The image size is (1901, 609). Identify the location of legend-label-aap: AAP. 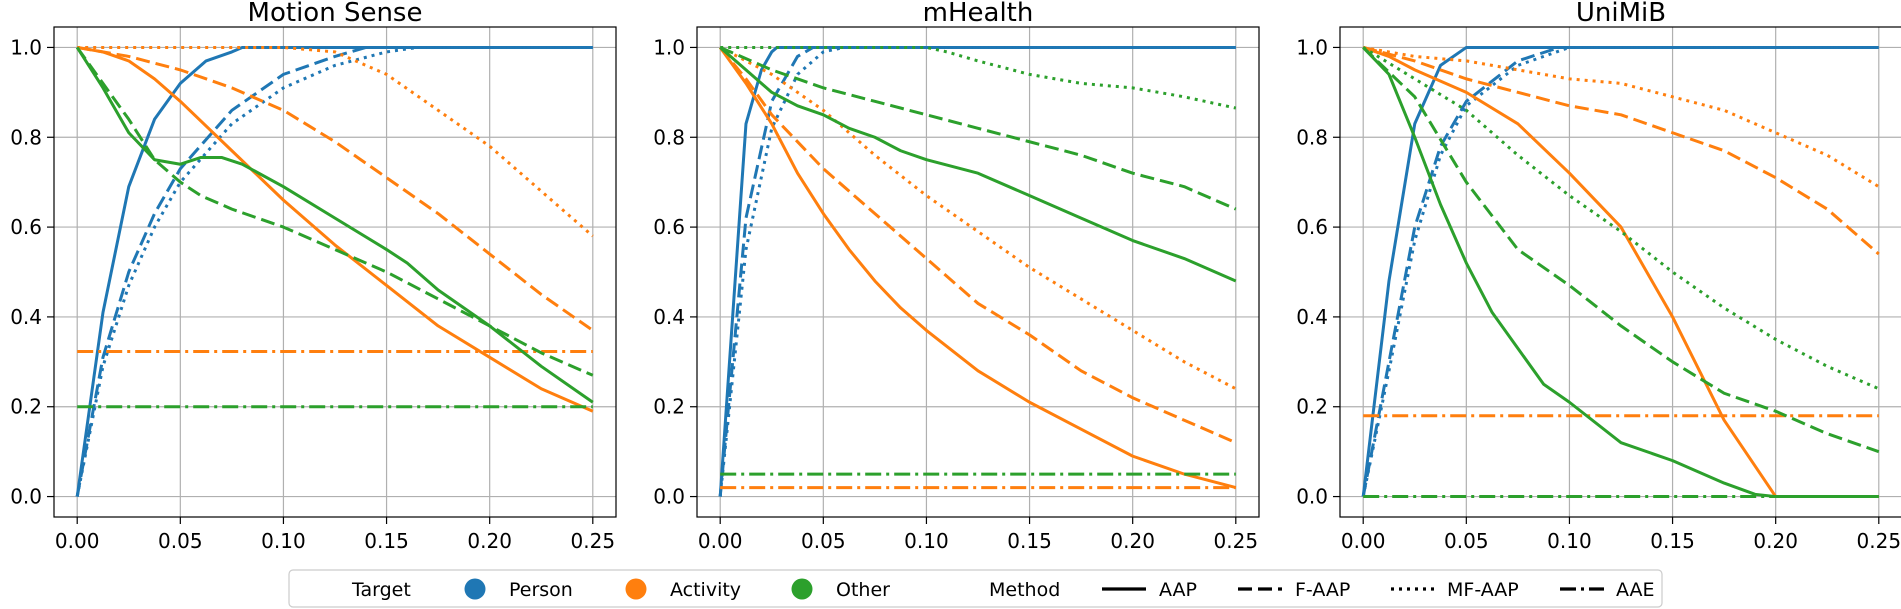
(1178, 590).